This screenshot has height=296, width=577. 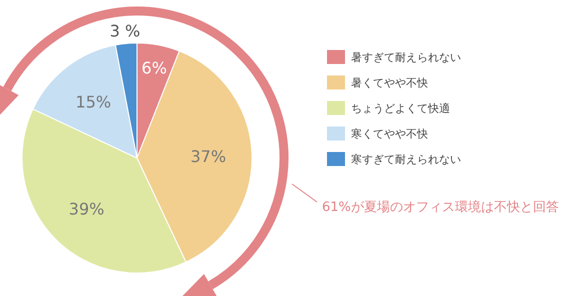 I want to click on text: 61%が夏場のオフィス環境は不快と回答, so click(x=440, y=207).